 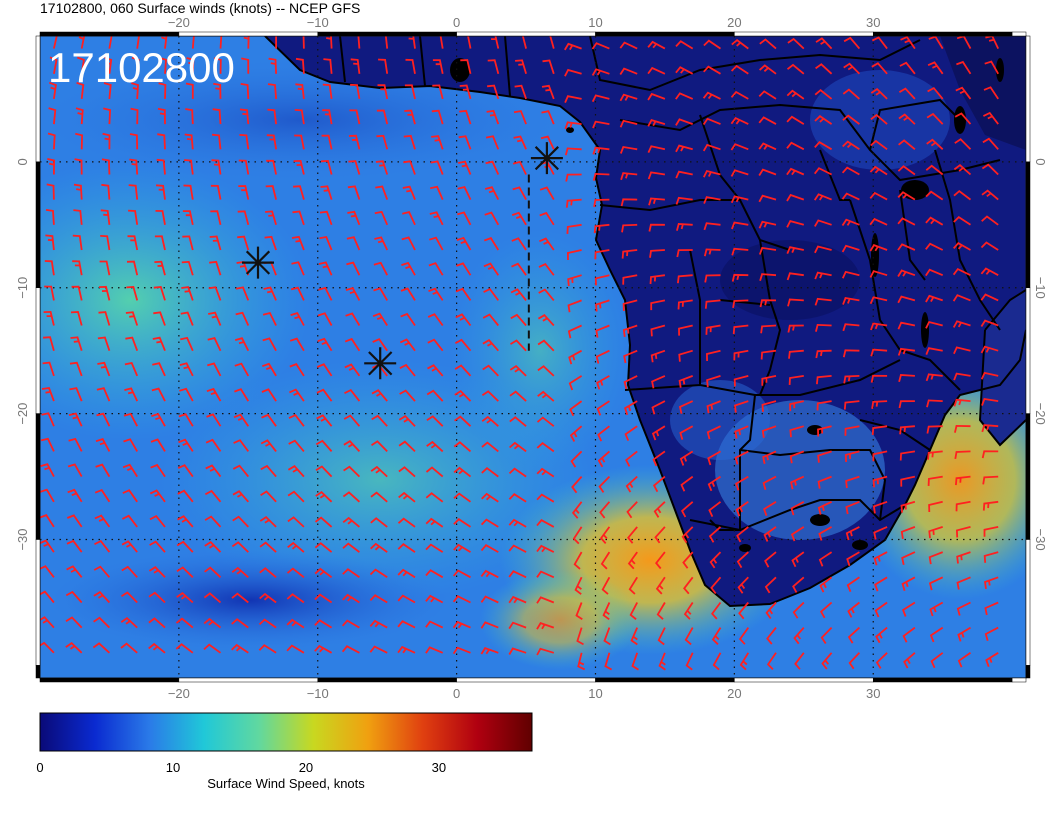 I want to click on lon-tick-label-top: 0, so click(x=456, y=22).